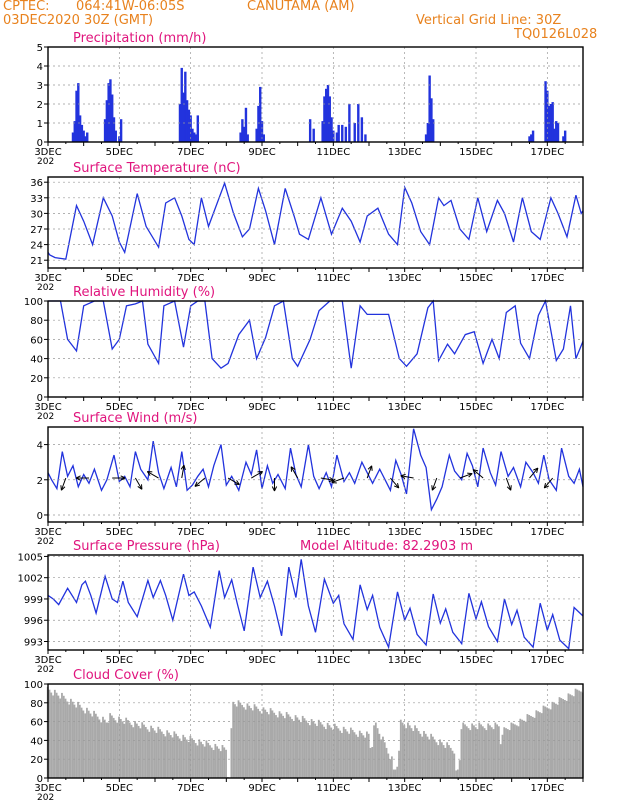  I want to click on y-tick-label: 1002, so click(30, 579).